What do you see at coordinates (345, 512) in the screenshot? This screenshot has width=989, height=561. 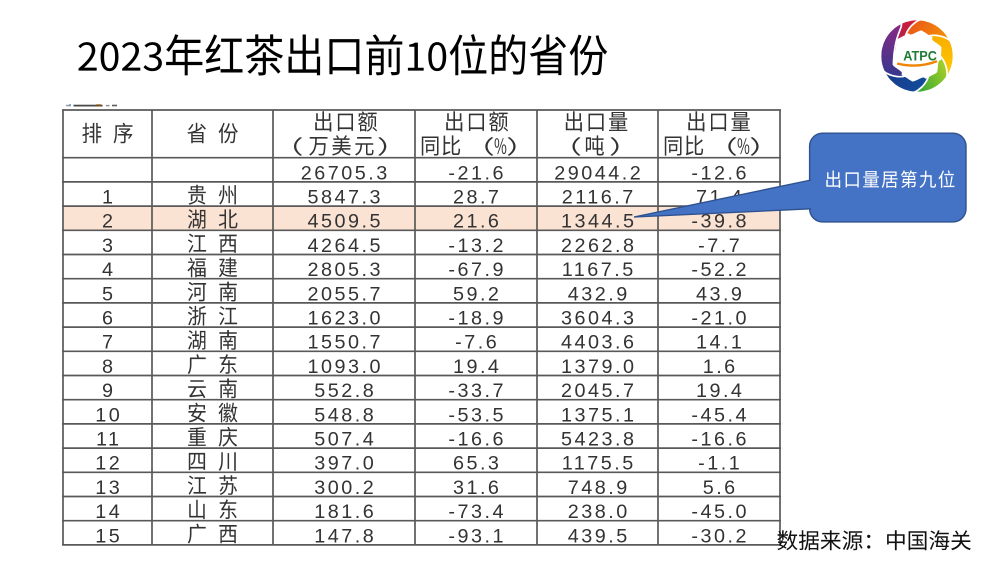 I see `svg-text: 181.6` at bounding box center [345, 512].